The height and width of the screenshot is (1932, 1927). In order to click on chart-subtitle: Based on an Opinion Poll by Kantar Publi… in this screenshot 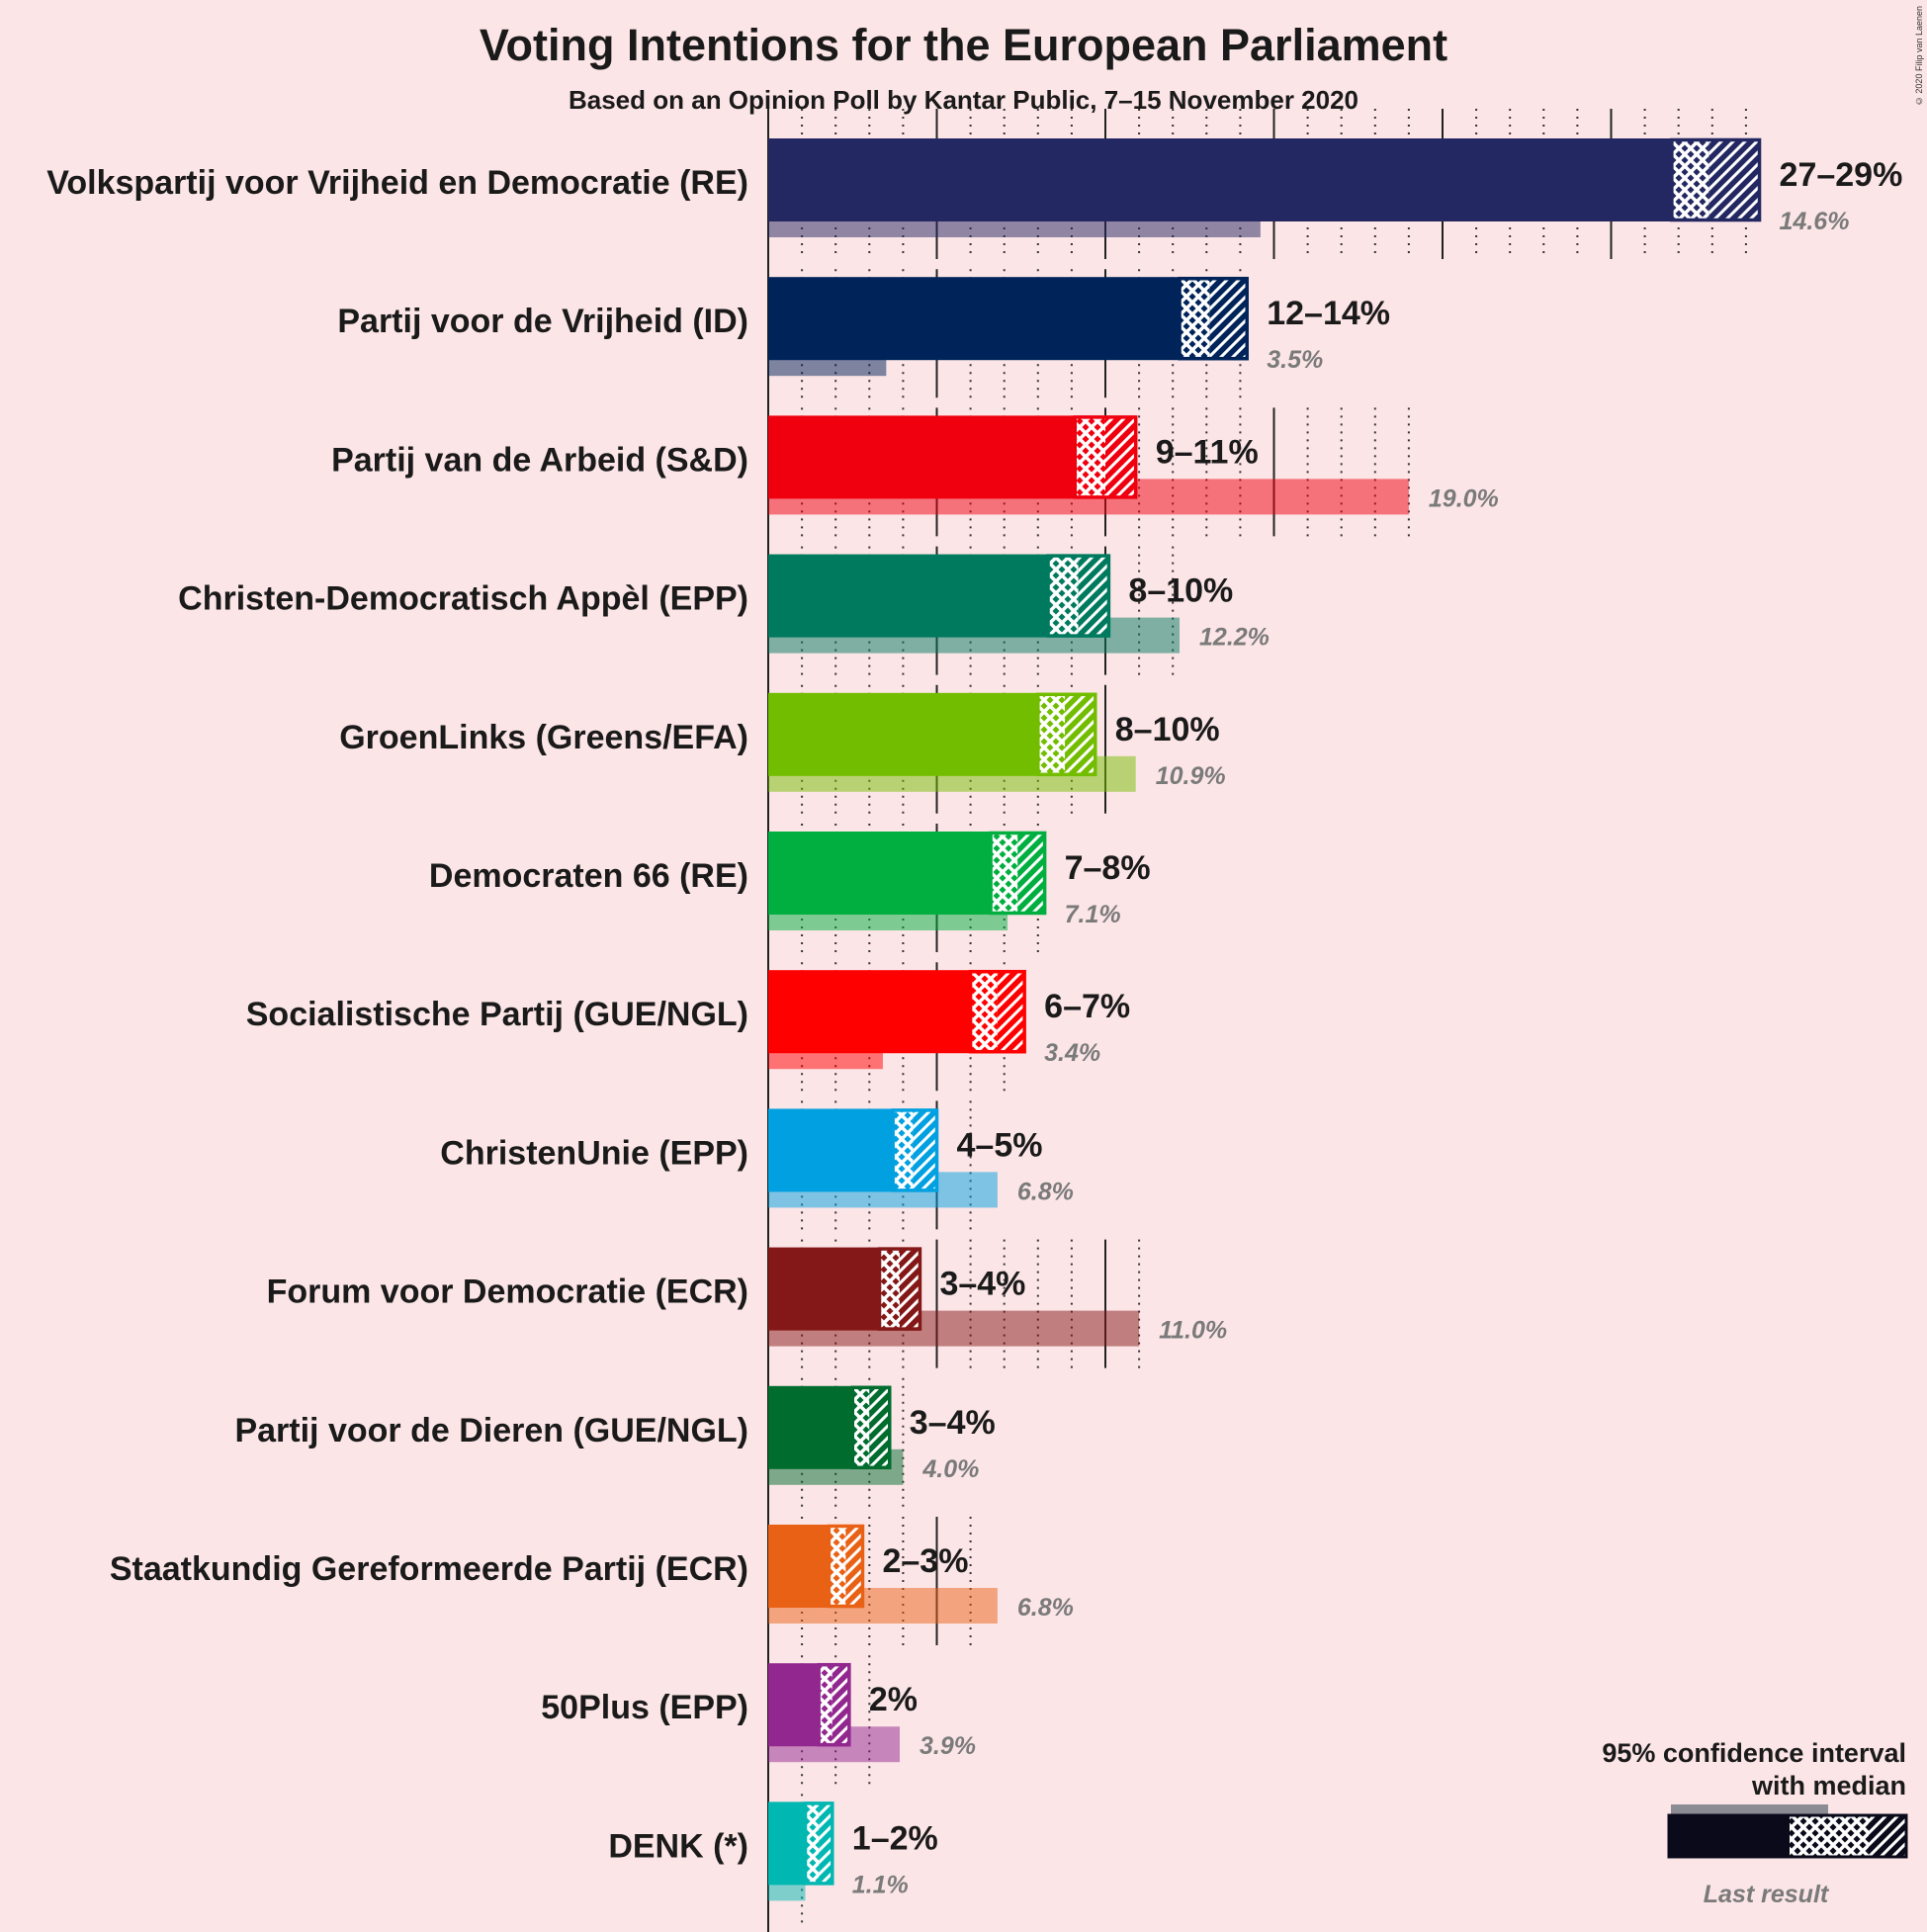, I will do `click(963, 100)`.